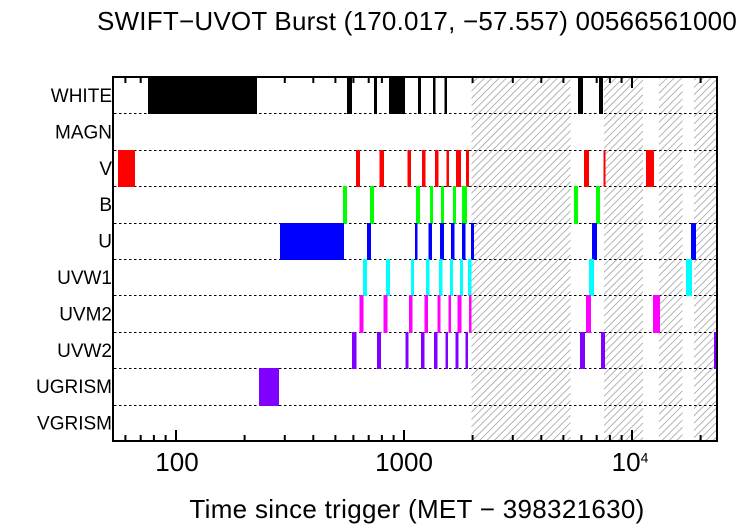 Image resolution: width=740 pixels, height=530 pixels. Describe the element at coordinates (105, 169) in the screenshot. I see `svg-text: V` at that location.